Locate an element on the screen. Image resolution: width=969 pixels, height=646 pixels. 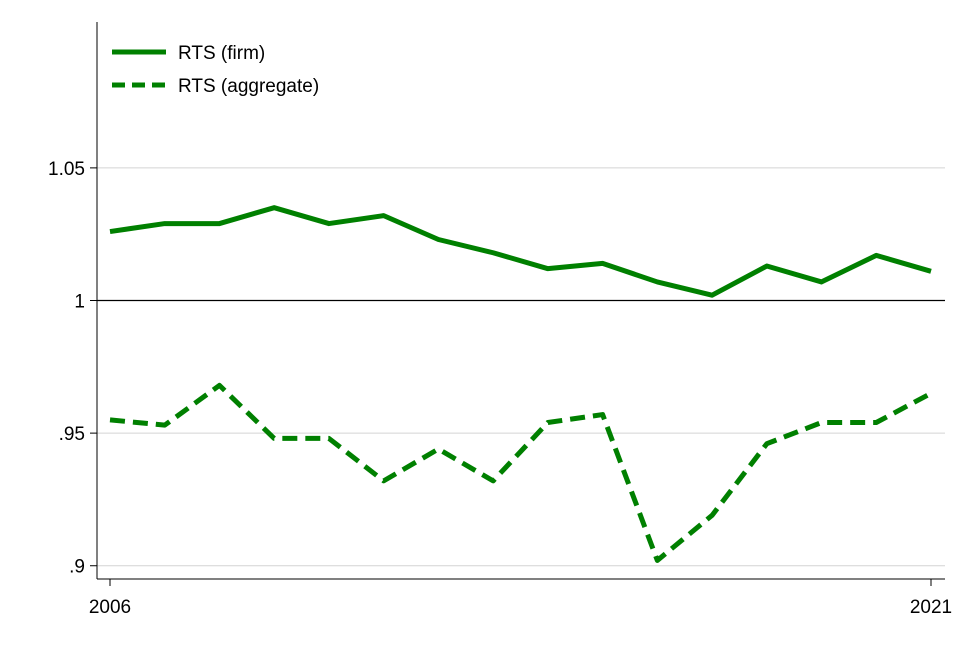
x-tick-label: 2006 is located at coordinates (110, 607).